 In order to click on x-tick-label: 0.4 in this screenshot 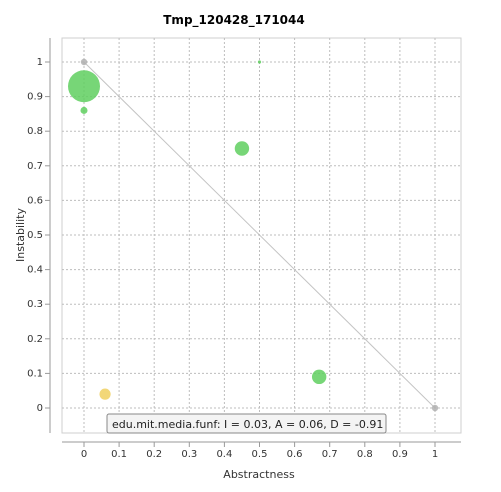, I will do `click(224, 454)`.